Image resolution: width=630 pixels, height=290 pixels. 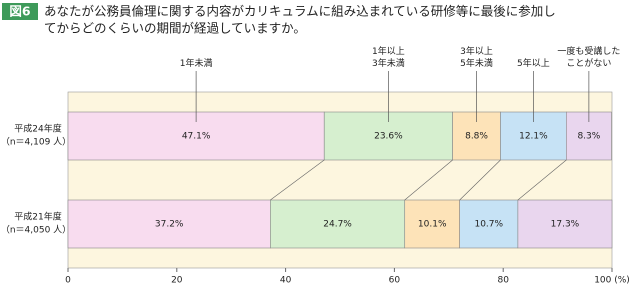 What do you see at coordinates (177, 281) in the screenshot?
I see `x-tick-label: 20` at bounding box center [177, 281].